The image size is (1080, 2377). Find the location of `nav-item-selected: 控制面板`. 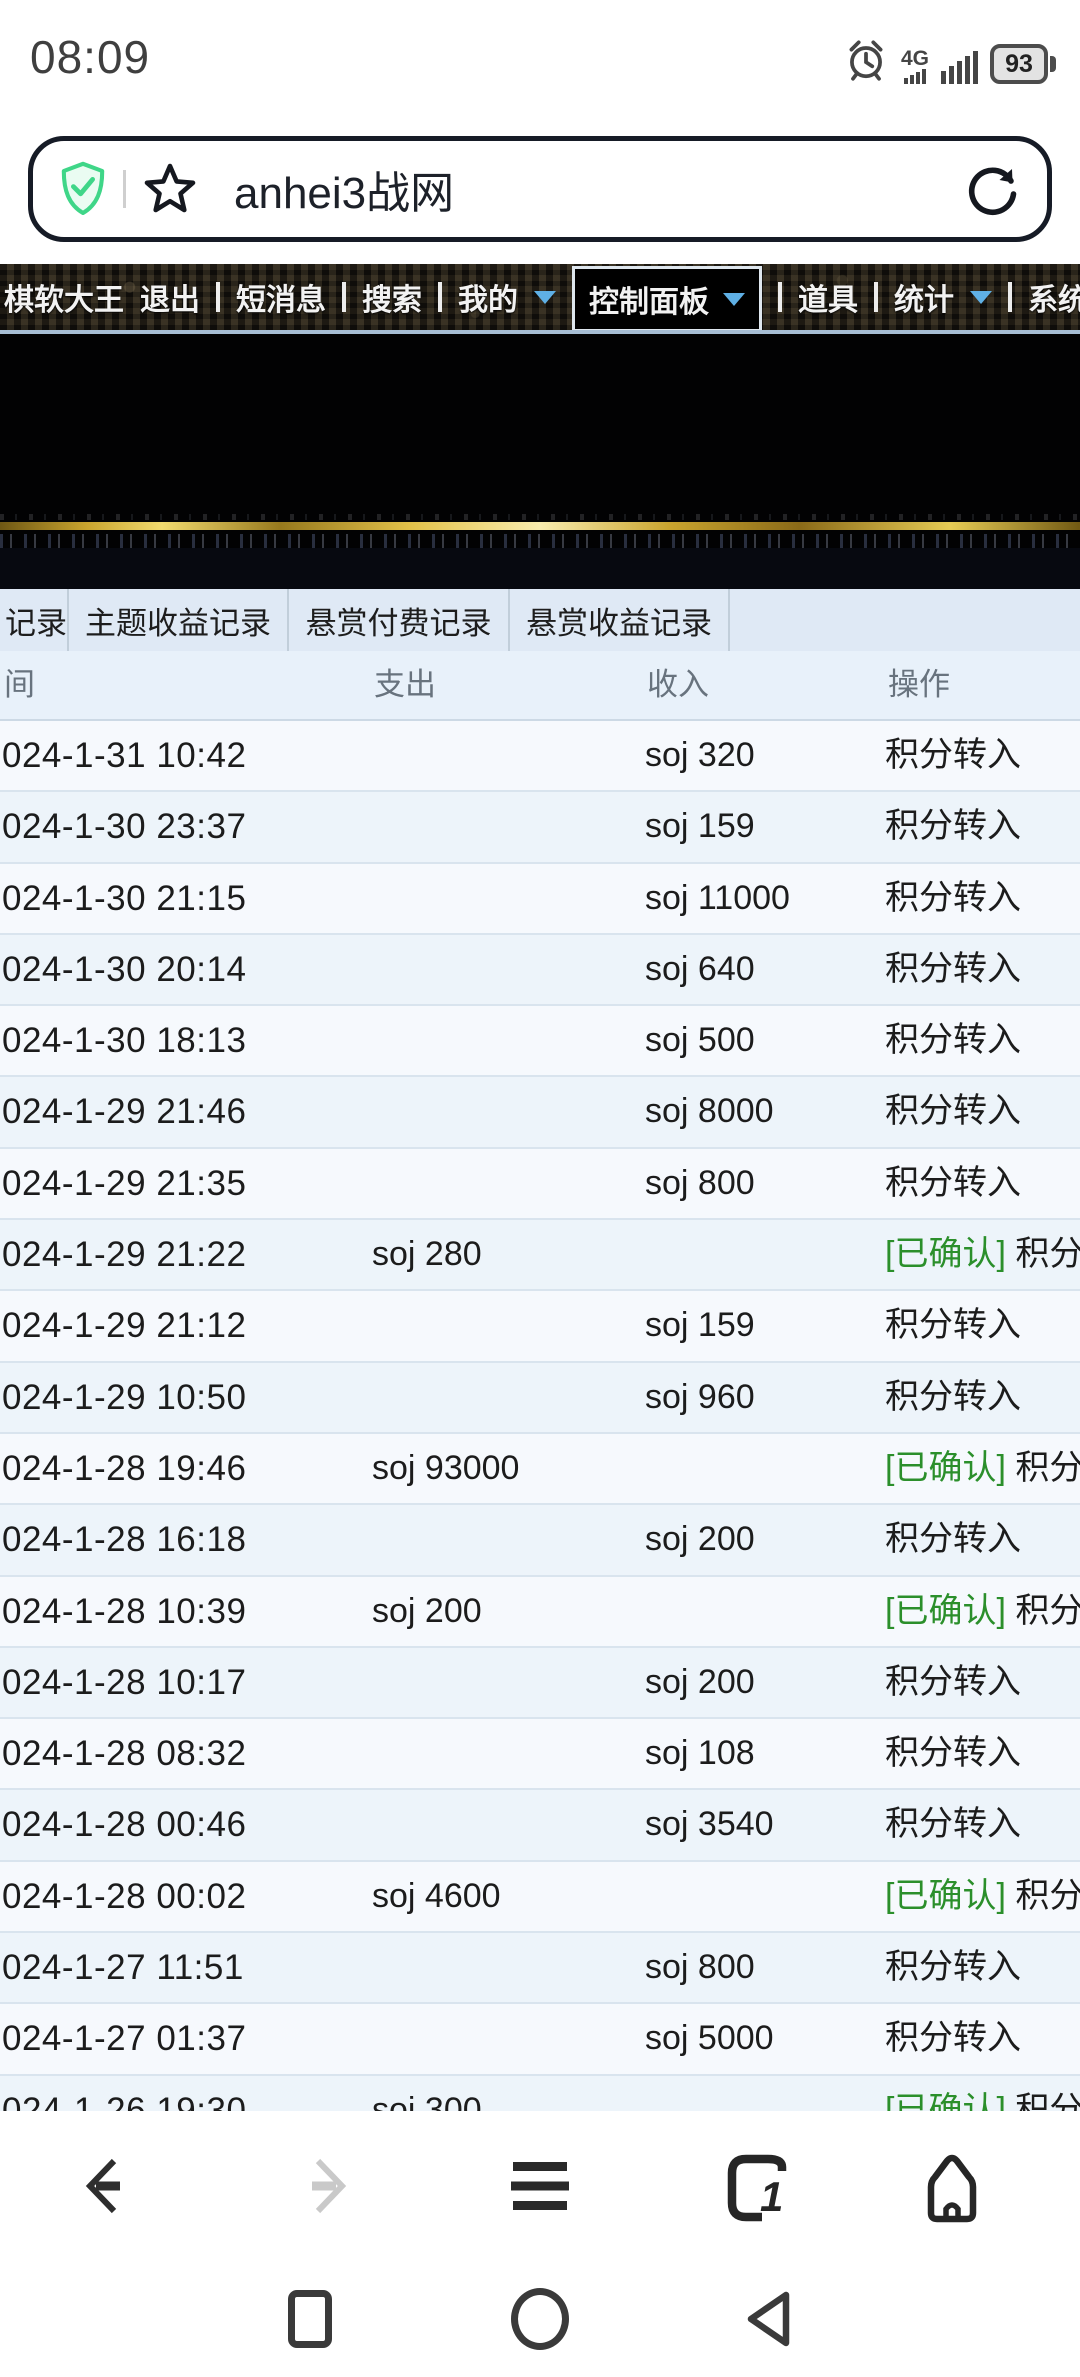

nav-item-selected: 控制面板 is located at coordinates (667, 298).